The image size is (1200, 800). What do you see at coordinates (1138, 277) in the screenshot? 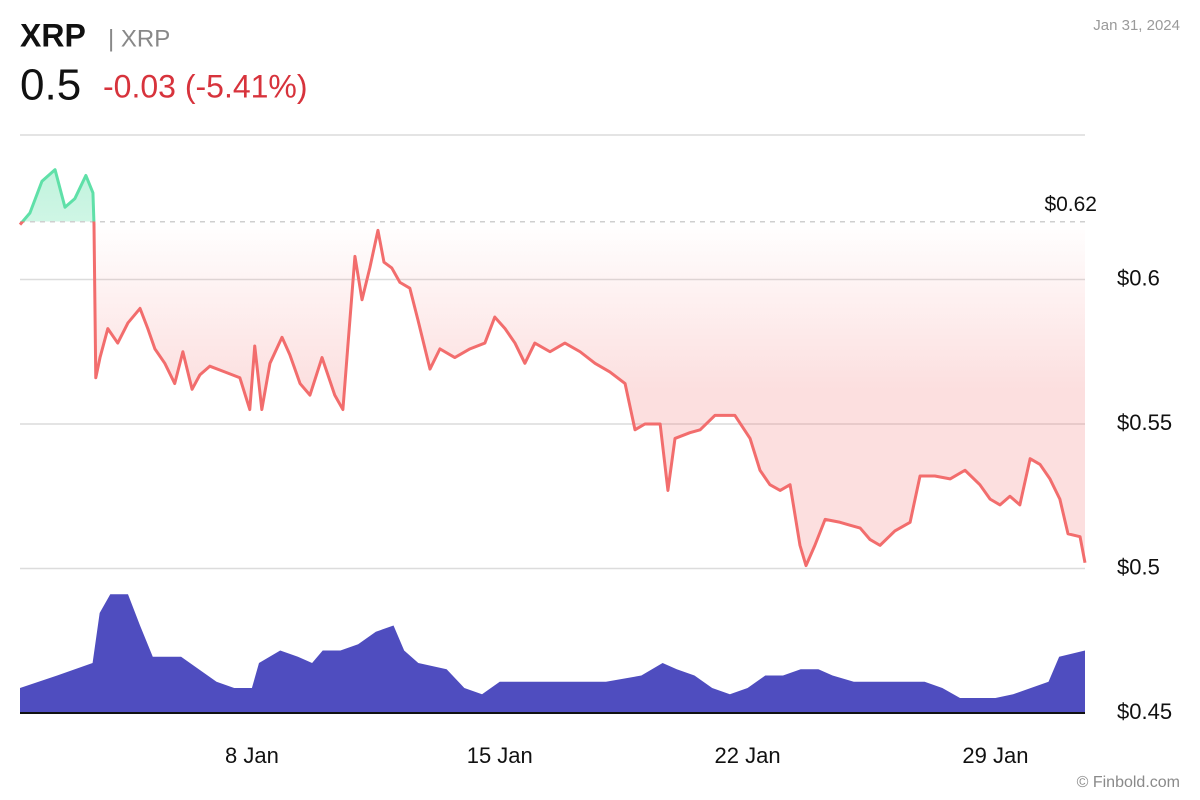
I see `y-tick-label: $0.6` at bounding box center [1138, 277].